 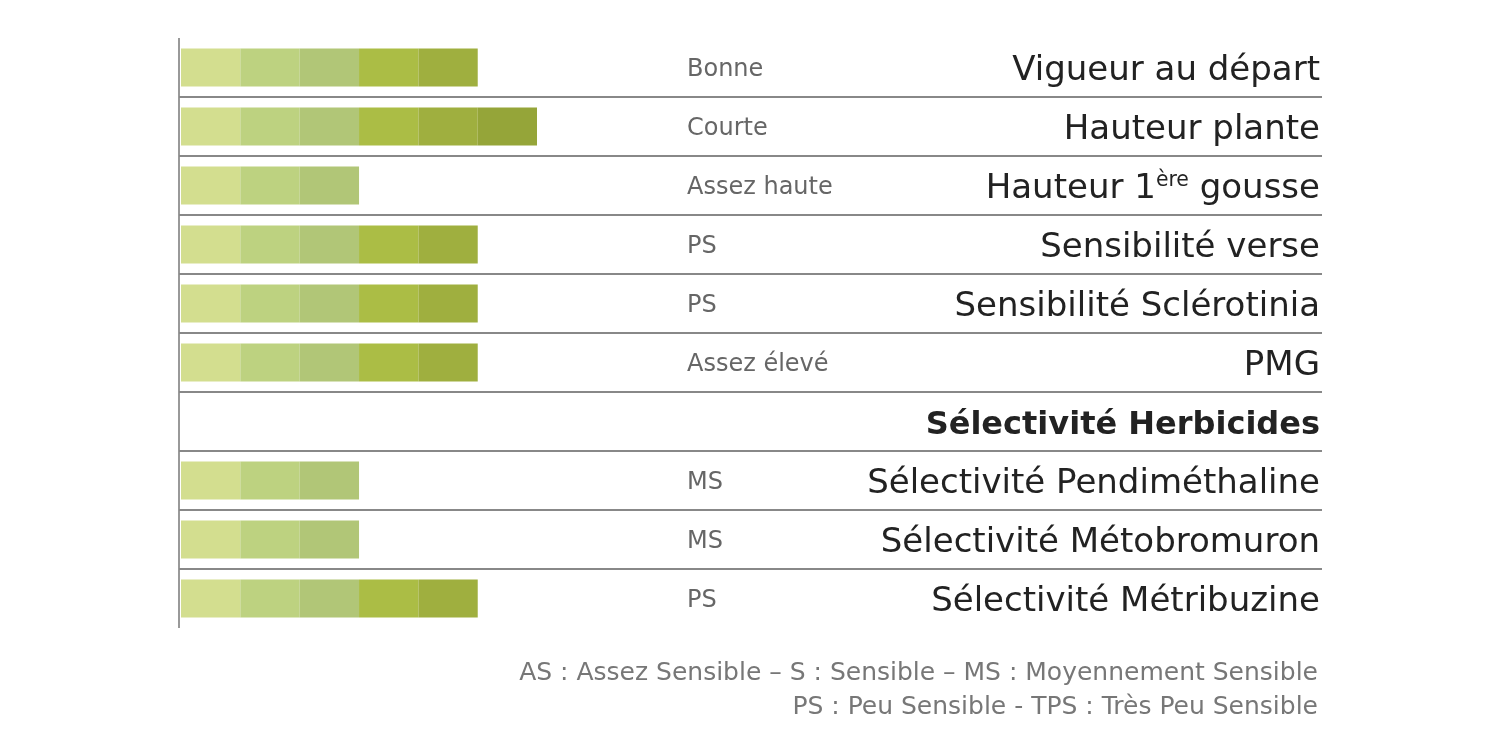 What do you see at coordinates (1093, 480) in the screenshot?
I see `y-tick-label: Sélectivité Pendiméthaline` at bounding box center [1093, 480].